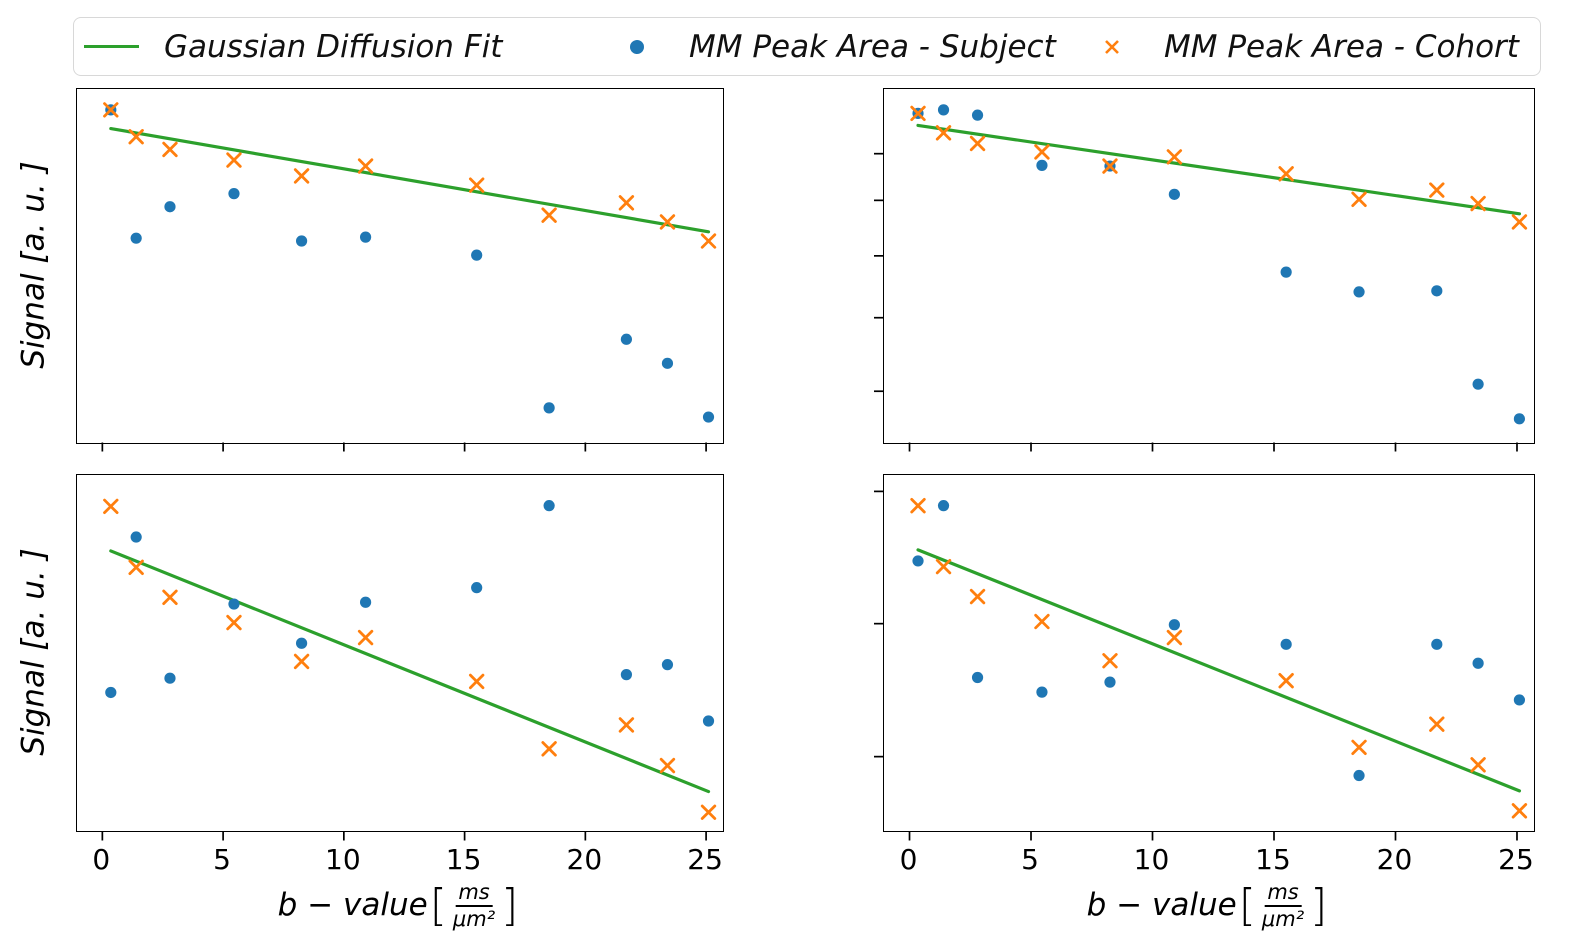 The height and width of the screenshot is (936, 1590). What do you see at coordinates (399, 905) in the screenshot?
I see `x-axis-title-left: b − value [ ms μm² ]` at bounding box center [399, 905].